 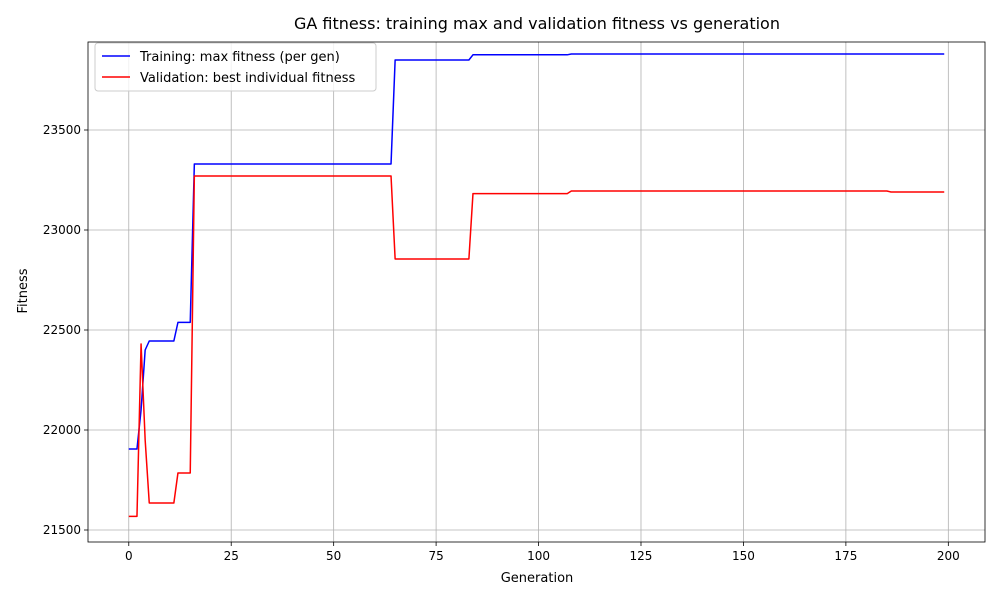 What do you see at coordinates (62, 530) in the screenshot?
I see `y-tick-label: 21500` at bounding box center [62, 530].